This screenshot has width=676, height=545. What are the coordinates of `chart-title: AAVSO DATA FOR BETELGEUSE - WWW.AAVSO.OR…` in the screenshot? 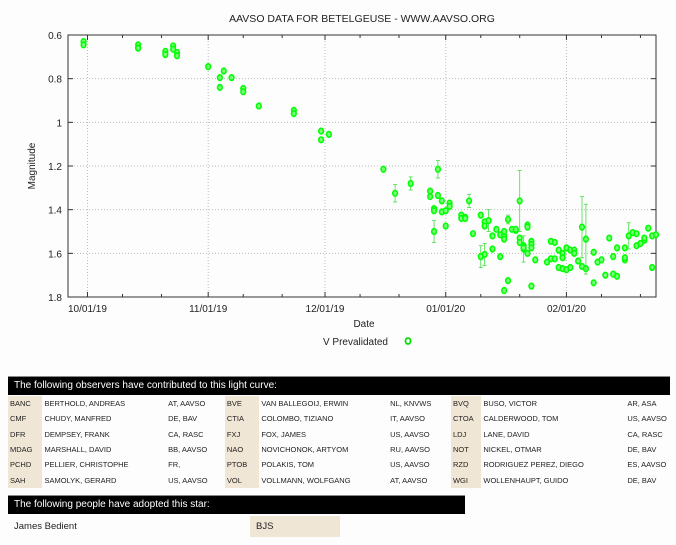 It's located at (362, 19).